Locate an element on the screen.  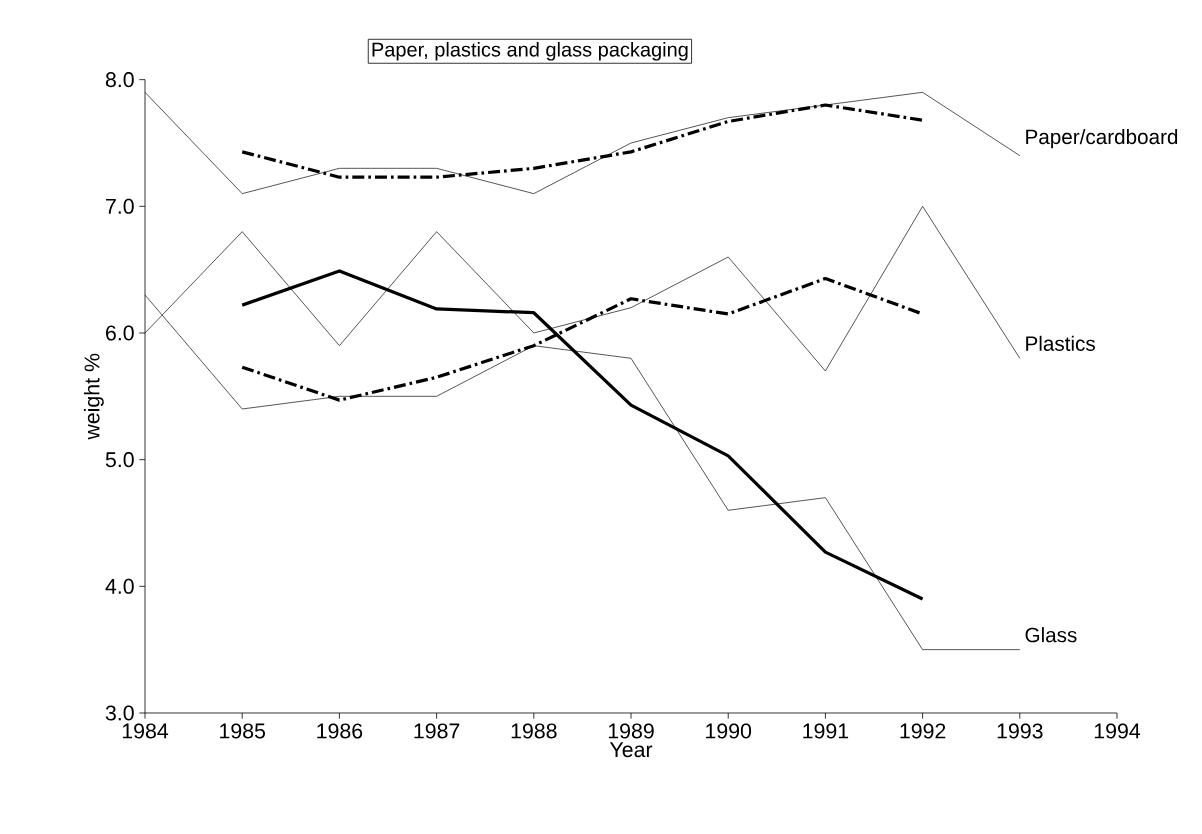
series-label: Glass is located at coordinates (1051, 635).